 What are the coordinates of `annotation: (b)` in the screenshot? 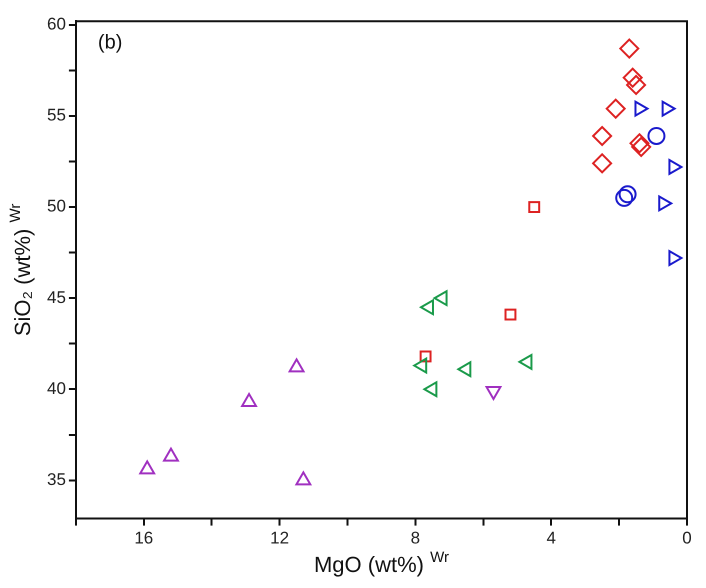 It's located at (110, 43).